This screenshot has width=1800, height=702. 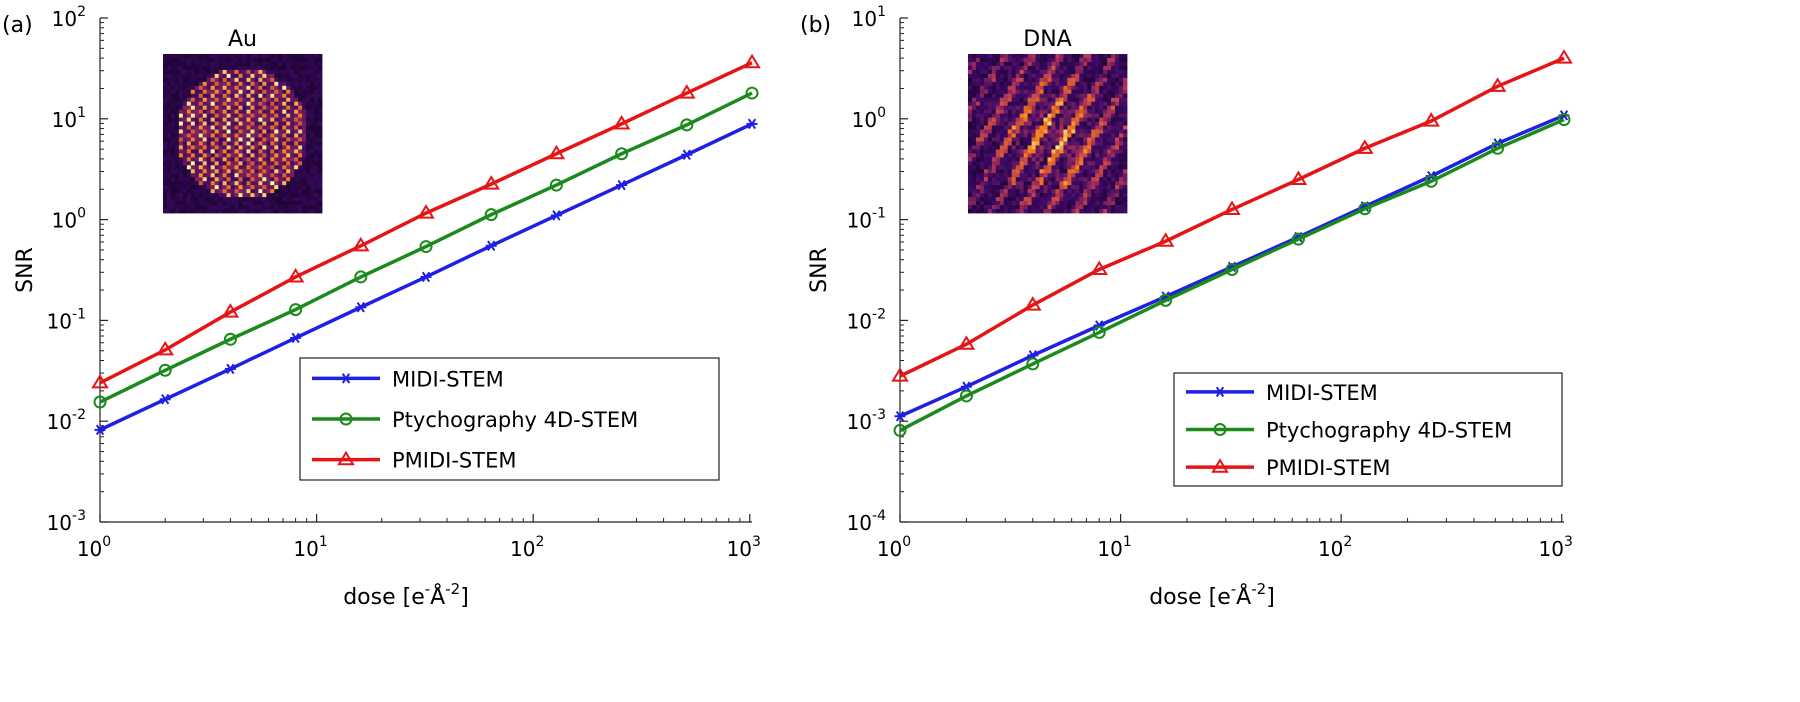 I want to click on x-label-part: ], so click(x=464, y=597).